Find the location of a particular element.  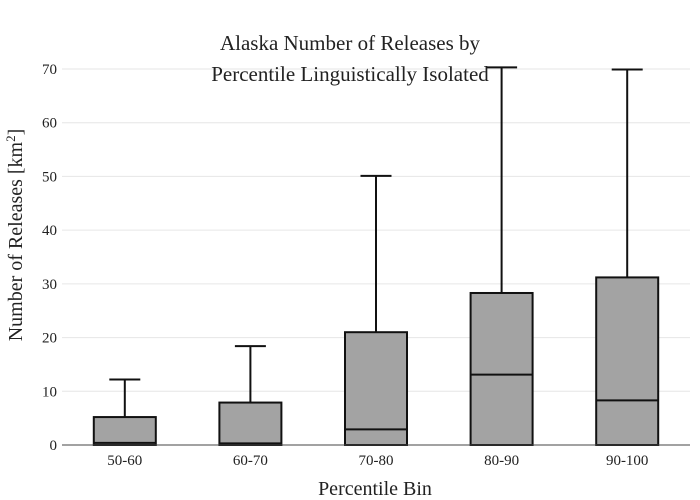

y-tick-label: 50 is located at coordinates (49, 177).